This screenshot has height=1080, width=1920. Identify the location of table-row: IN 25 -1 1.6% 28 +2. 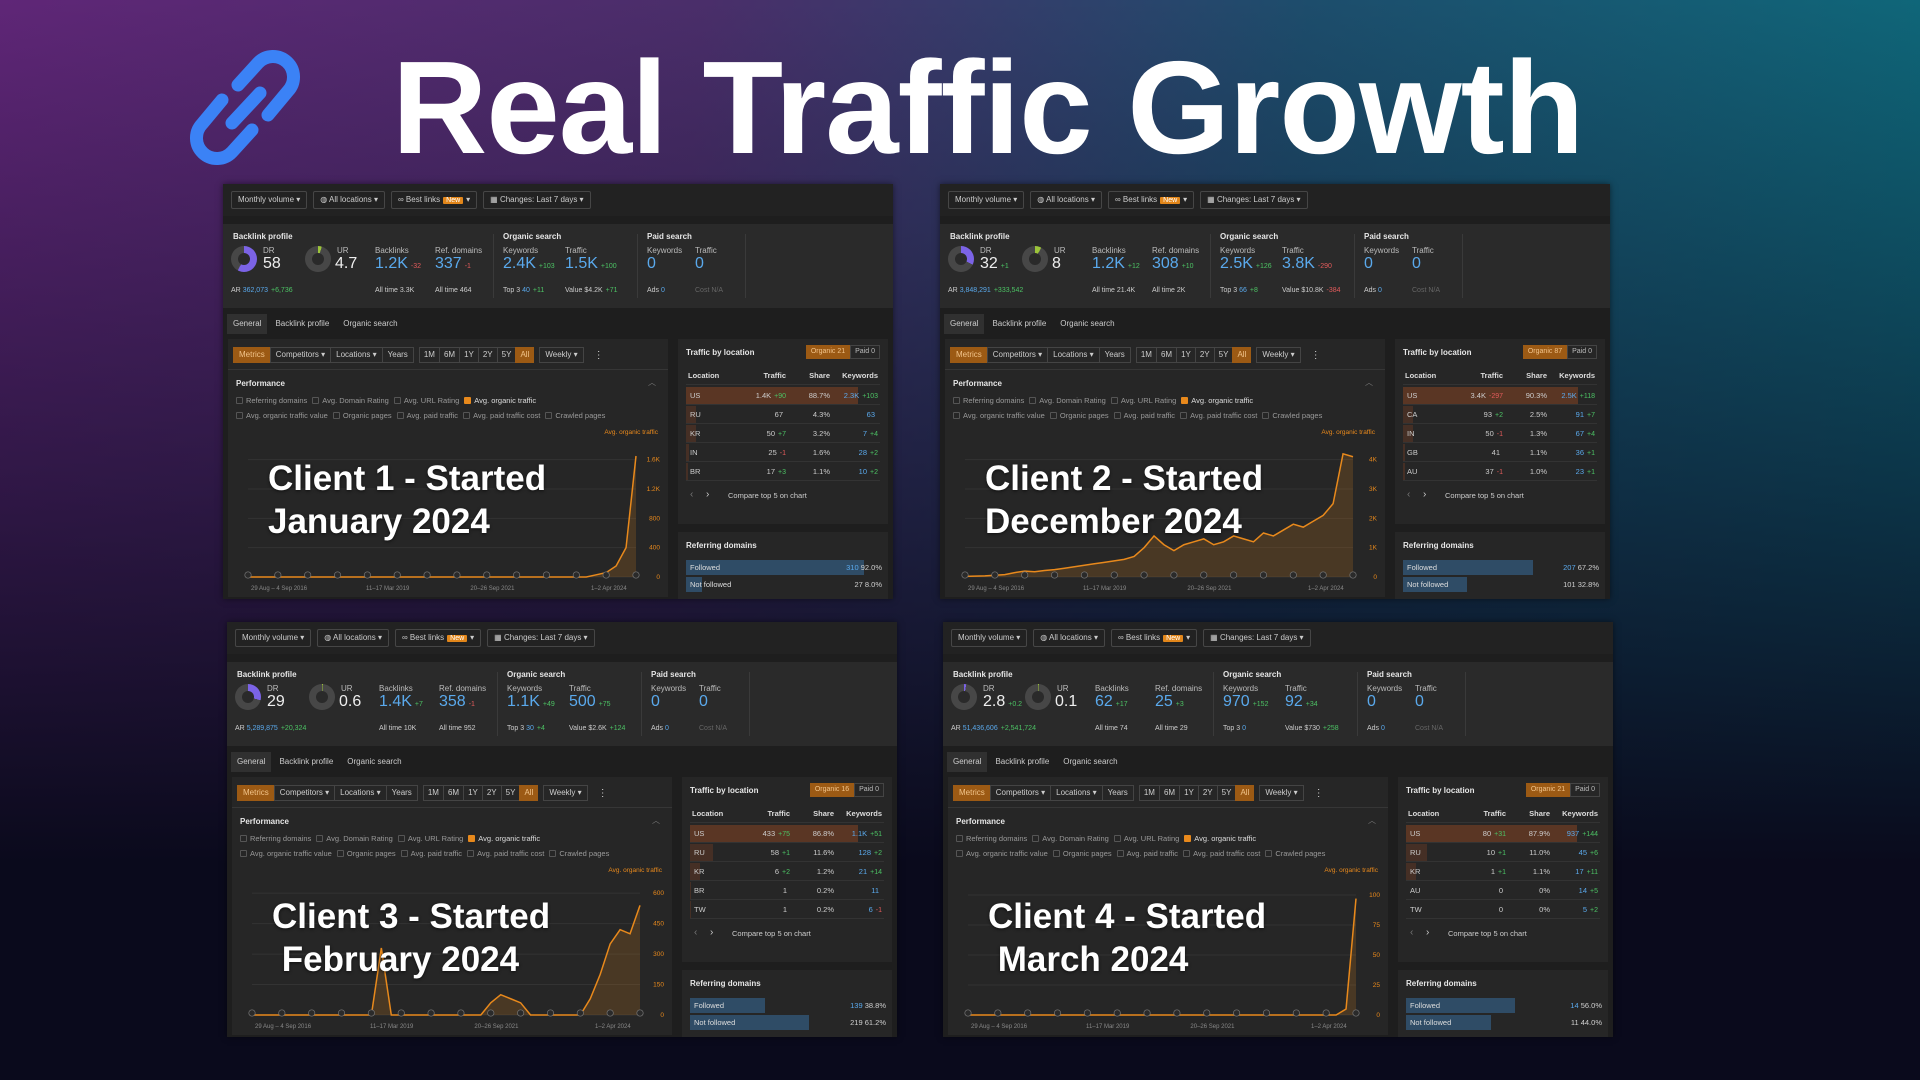
(783, 453).